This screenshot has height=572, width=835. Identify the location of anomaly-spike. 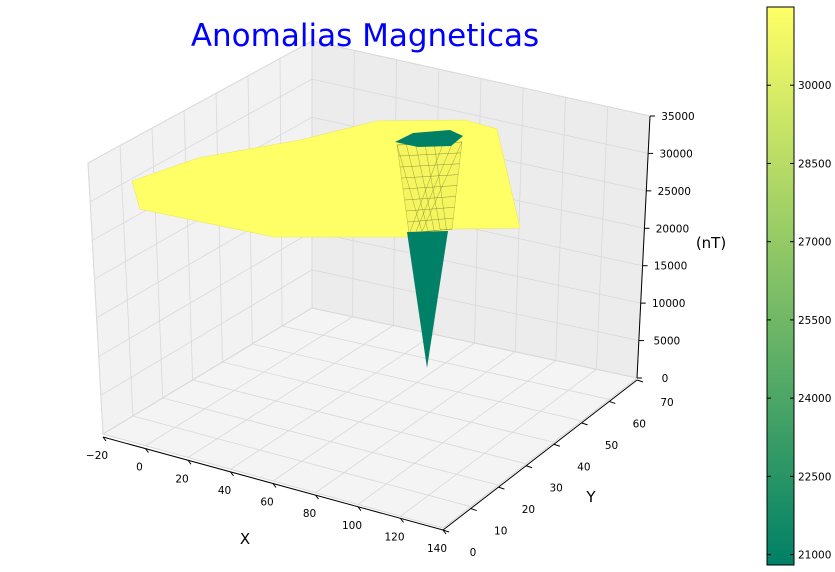
(427, 299).